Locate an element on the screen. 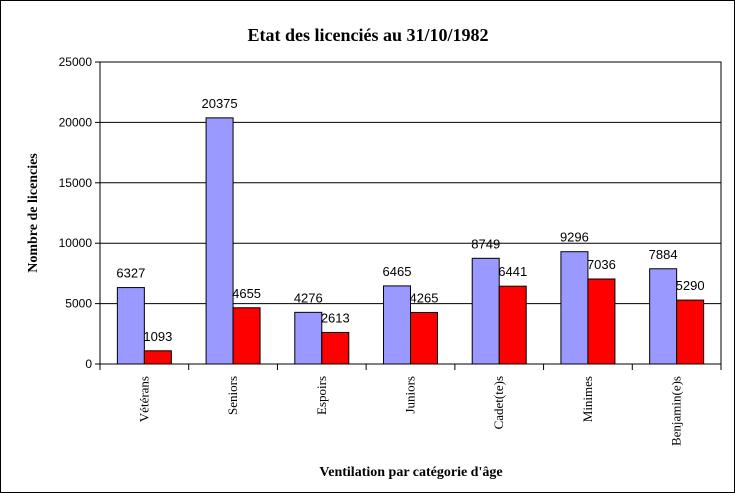 This screenshot has width=735, height=493. y-tick-label: 10000 is located at coordinates (76, 243).